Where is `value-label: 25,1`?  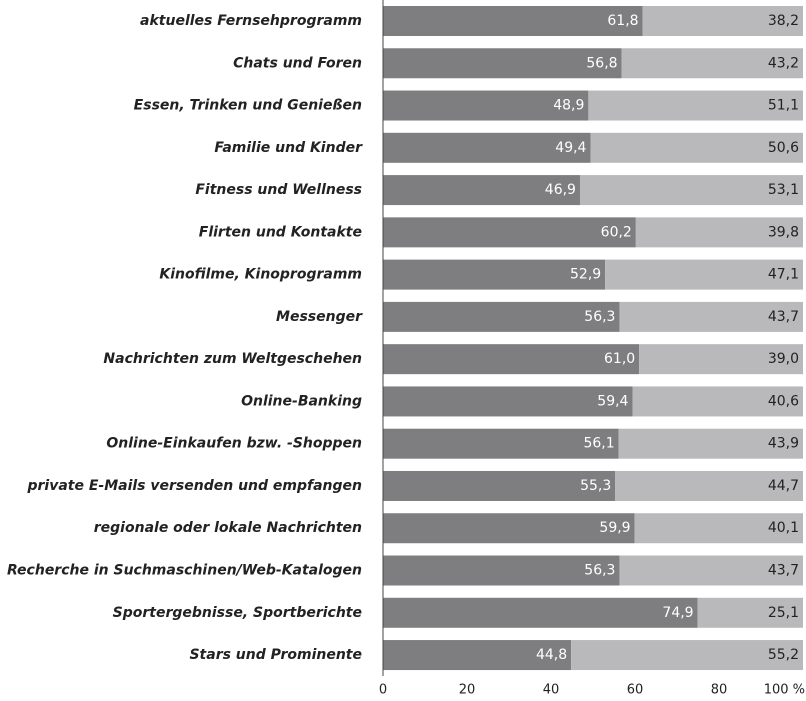
value-label: 25,1 is located at coordinates (783, 613).